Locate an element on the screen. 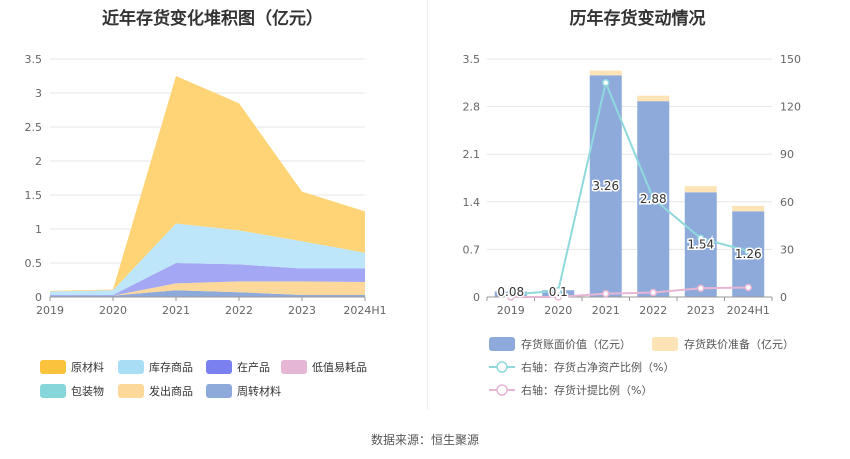 The image size is (850, 459). legend-swatch-原材料 is located at coordinates (53, 367).